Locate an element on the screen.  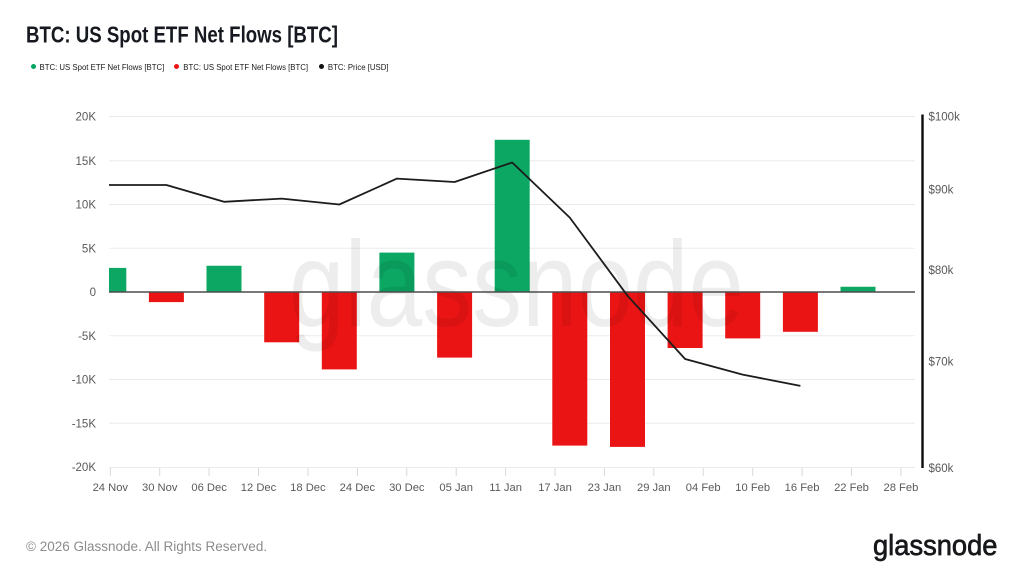
svg-text: 29 Jan is located at coordinates (654, 488).